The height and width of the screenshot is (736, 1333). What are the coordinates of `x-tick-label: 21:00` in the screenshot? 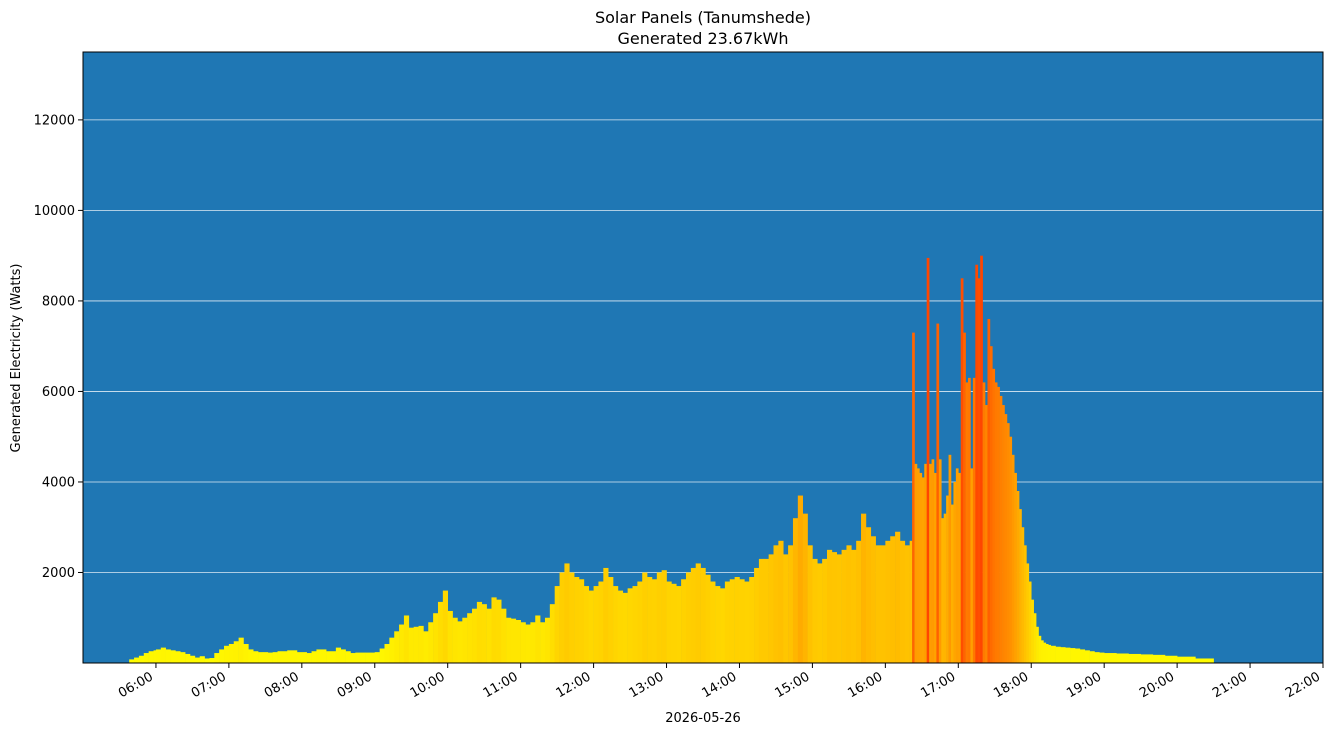 It's located at (1230, 685).